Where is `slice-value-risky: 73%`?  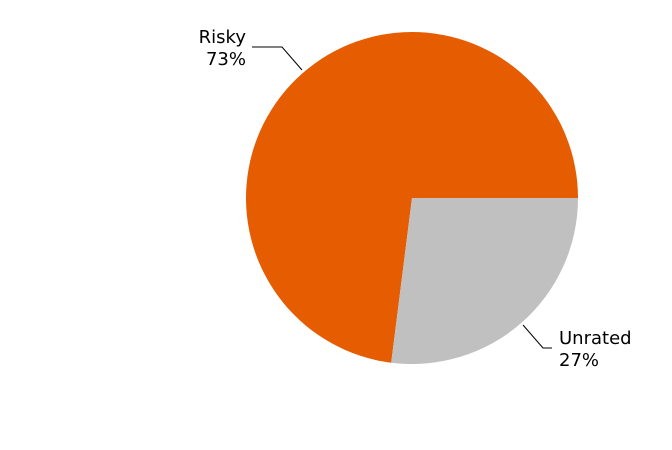 slice-value-risky: 73% is located at coordinates (226, 59).